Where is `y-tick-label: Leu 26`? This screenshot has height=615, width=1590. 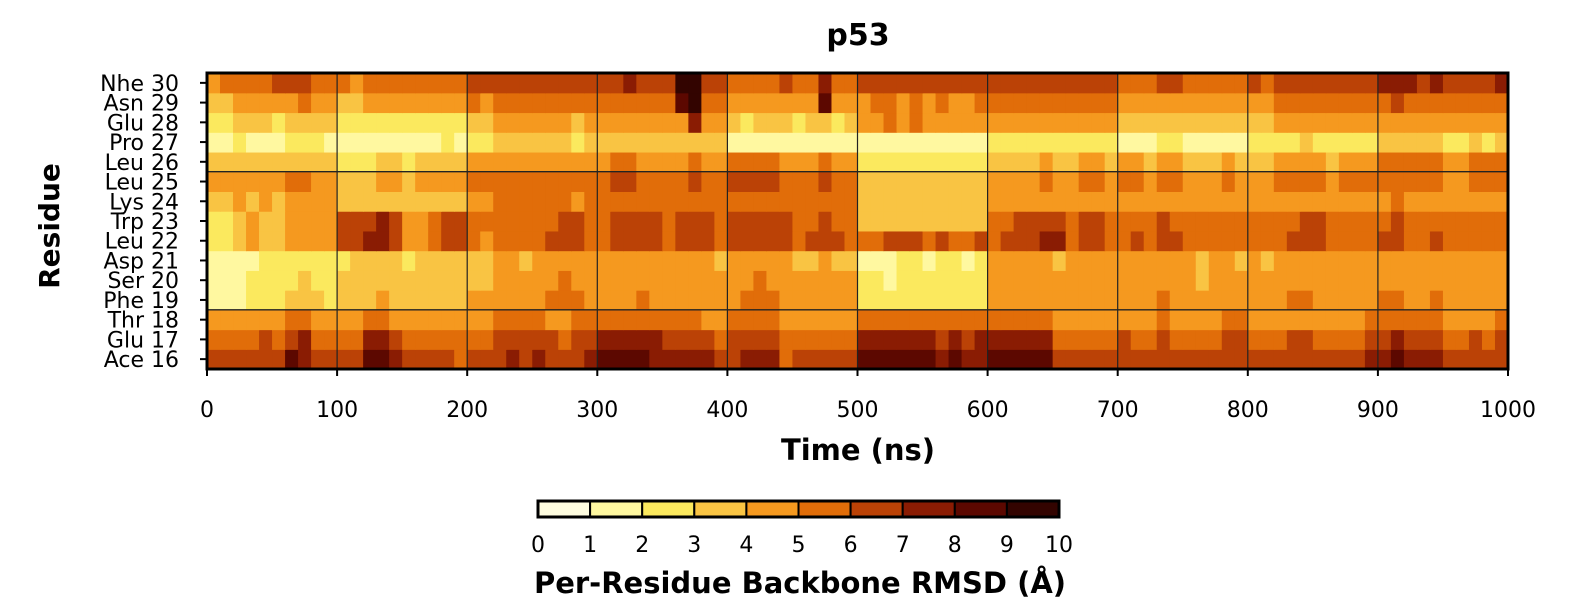 y-tick-label: Leu 26 is located at coordinates (142, 163).